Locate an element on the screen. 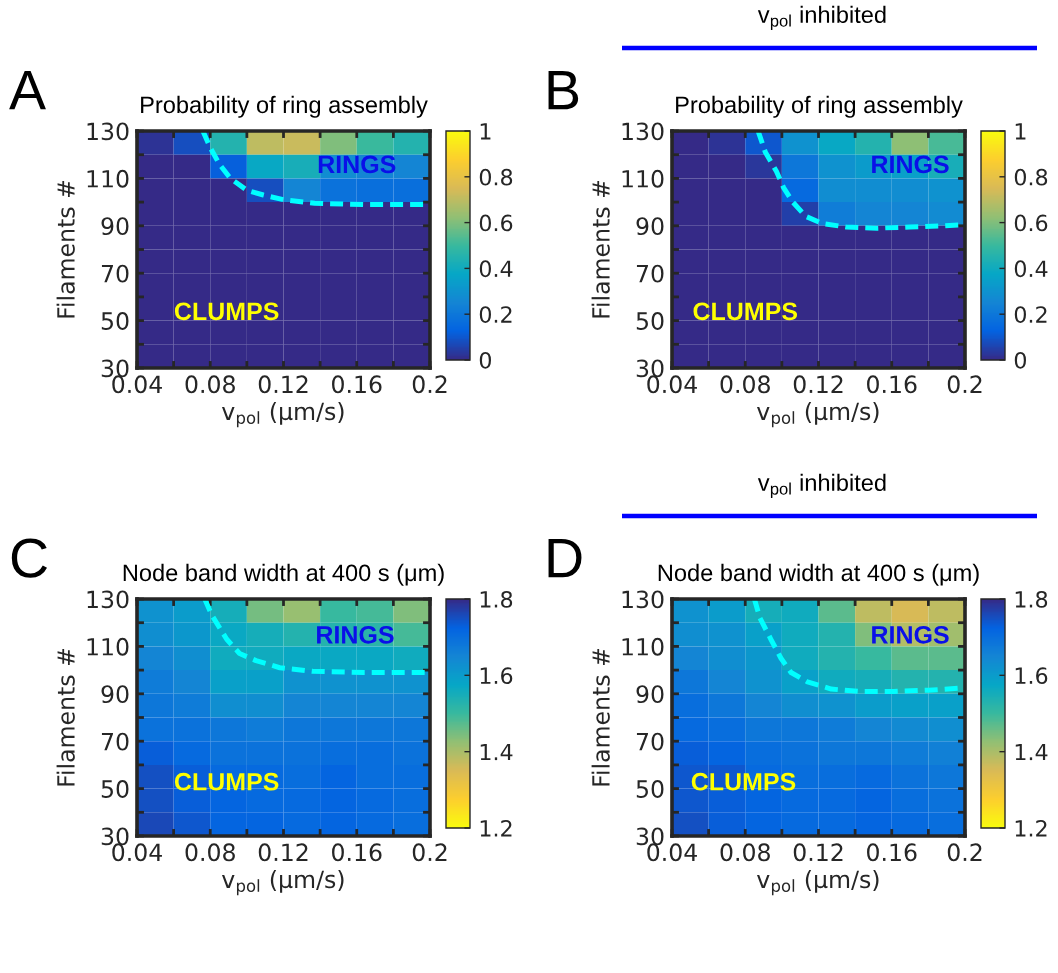  text: D is located at coordinates (565, 558).